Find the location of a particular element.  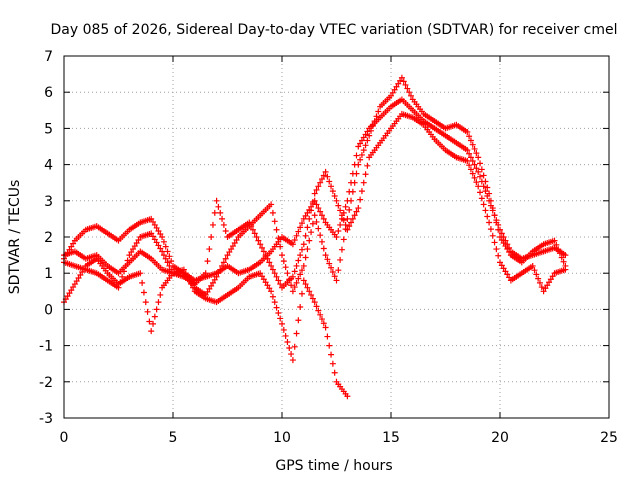

x-tick-label: 20 is located at coordinates (500, 438).